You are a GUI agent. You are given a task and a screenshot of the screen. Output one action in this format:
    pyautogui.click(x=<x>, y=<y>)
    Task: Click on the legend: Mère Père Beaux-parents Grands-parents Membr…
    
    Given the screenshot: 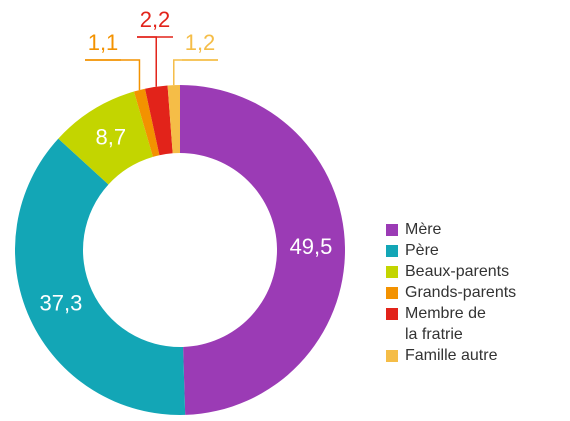 What is the action you would take?
    pyautogui.click(x=451, y=292)
    